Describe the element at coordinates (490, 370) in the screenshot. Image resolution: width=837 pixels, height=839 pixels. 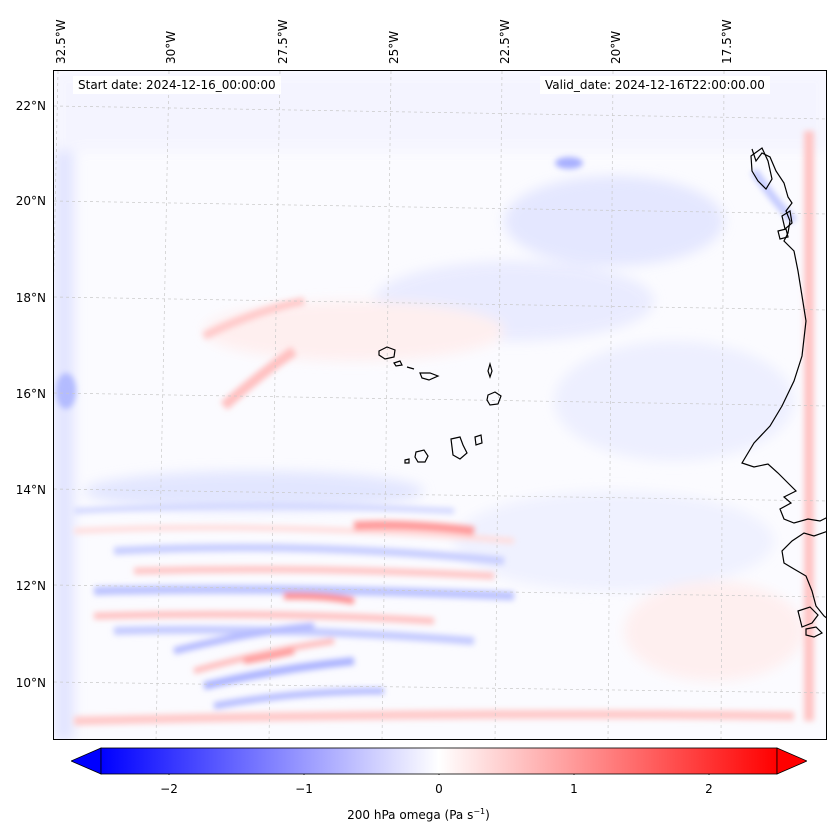
I see `cabo-verde-sal` at that location.